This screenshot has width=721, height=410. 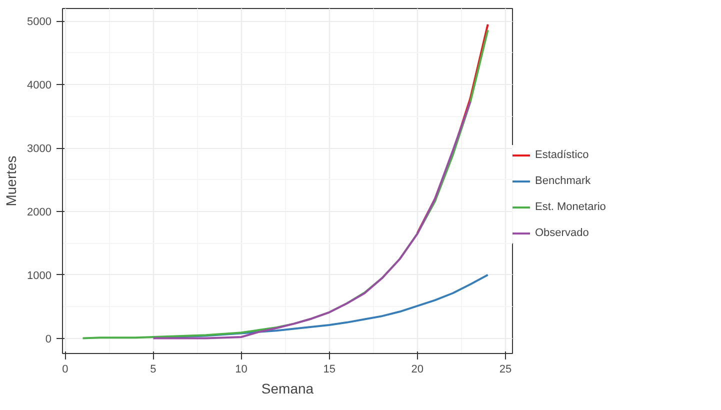 I want to click on y-tick-label: 3000, so click(x=39, y=149).